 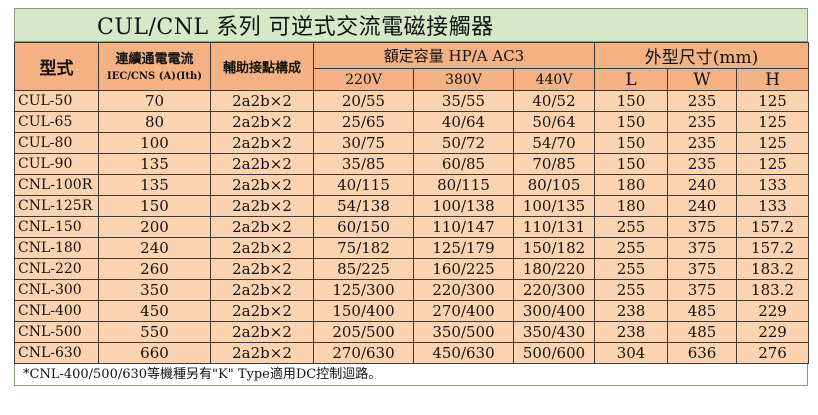 What do you see at coordinates (631, 79) in the screenshot?
I see `header-length: L` at bounding box center [631, 79].